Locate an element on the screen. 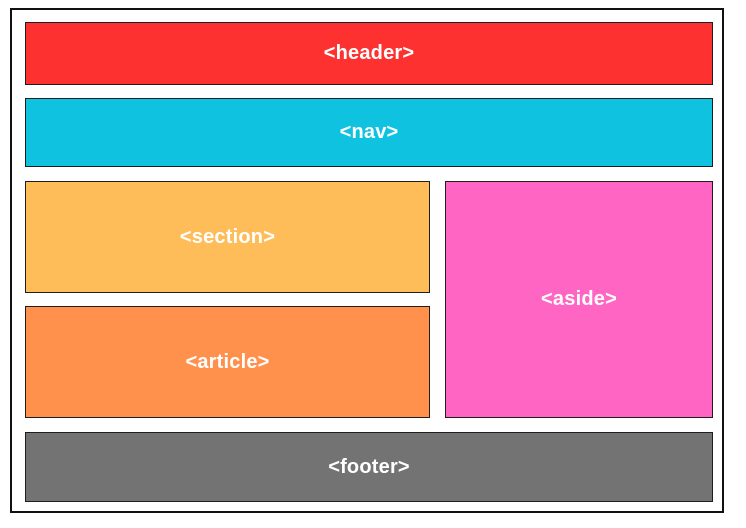 This screenshot has height=528, width=746. header-label: <header> is located at coordinates (369, 53).